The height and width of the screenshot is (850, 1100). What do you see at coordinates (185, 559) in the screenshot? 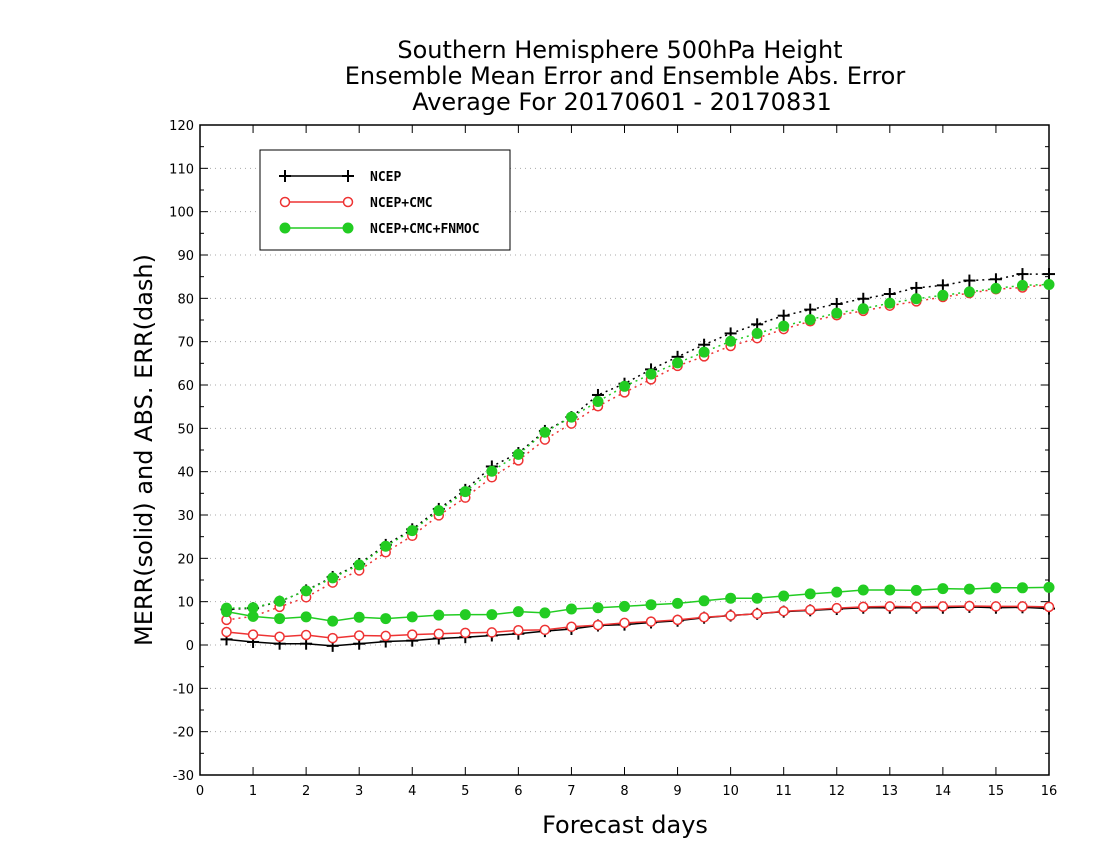
I see `y-tick-label: 20` at bounding box center [185, 559].